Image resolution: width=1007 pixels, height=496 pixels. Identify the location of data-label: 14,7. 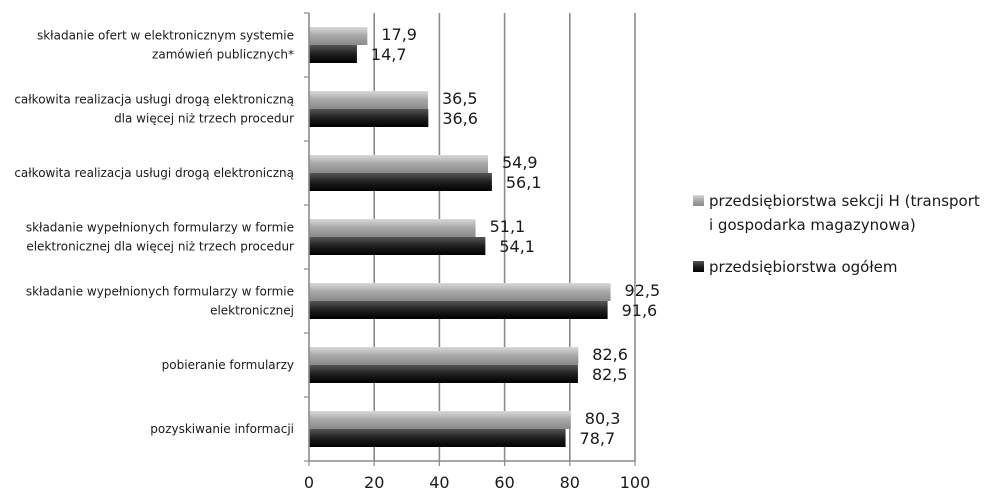
(389, 54).